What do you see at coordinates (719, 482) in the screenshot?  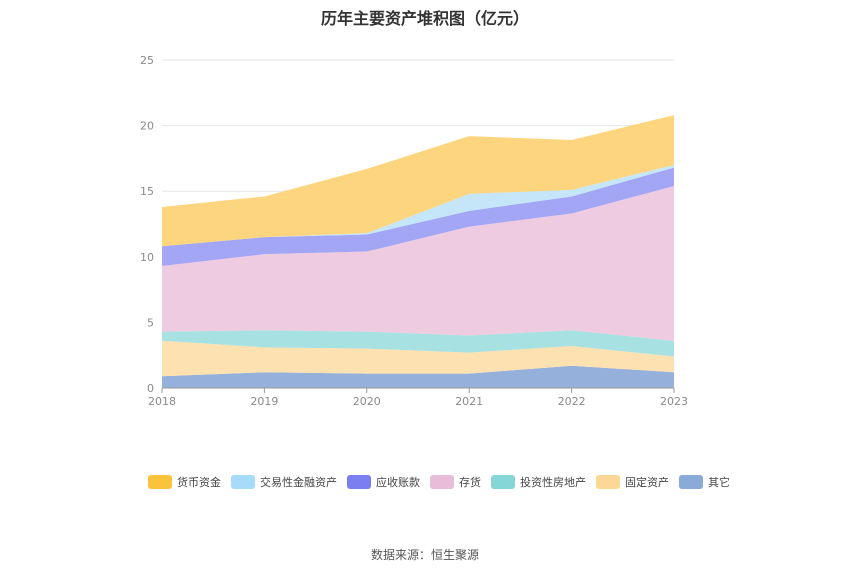 I see `legend-label: 其它` at bounding box center [719, 482].